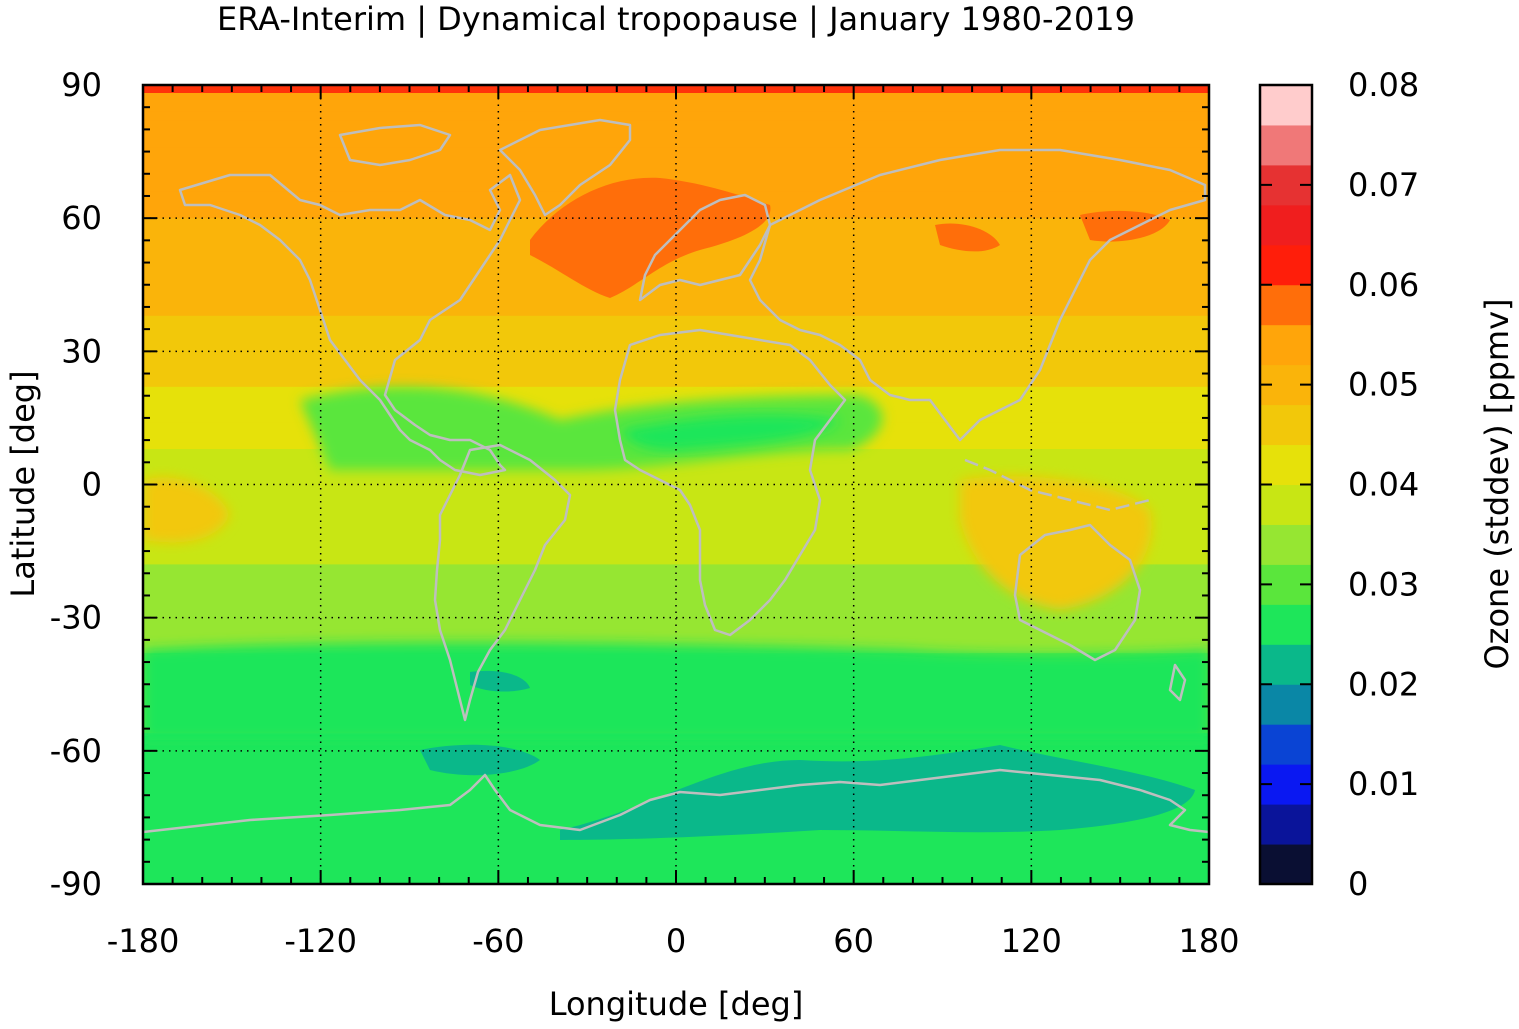 This screenshot has width=1519, height=1029. Describe the element at coordinates (676, 1004) in the screenshot. I see `x-axis-title: Longitude [deg]` at that location.